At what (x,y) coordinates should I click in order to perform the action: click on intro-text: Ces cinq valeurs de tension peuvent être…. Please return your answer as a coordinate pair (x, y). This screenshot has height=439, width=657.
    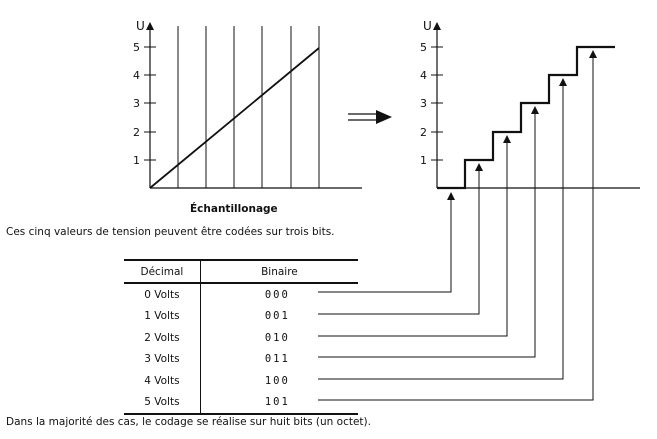
    Looking at the image, I should click on (170, 232).